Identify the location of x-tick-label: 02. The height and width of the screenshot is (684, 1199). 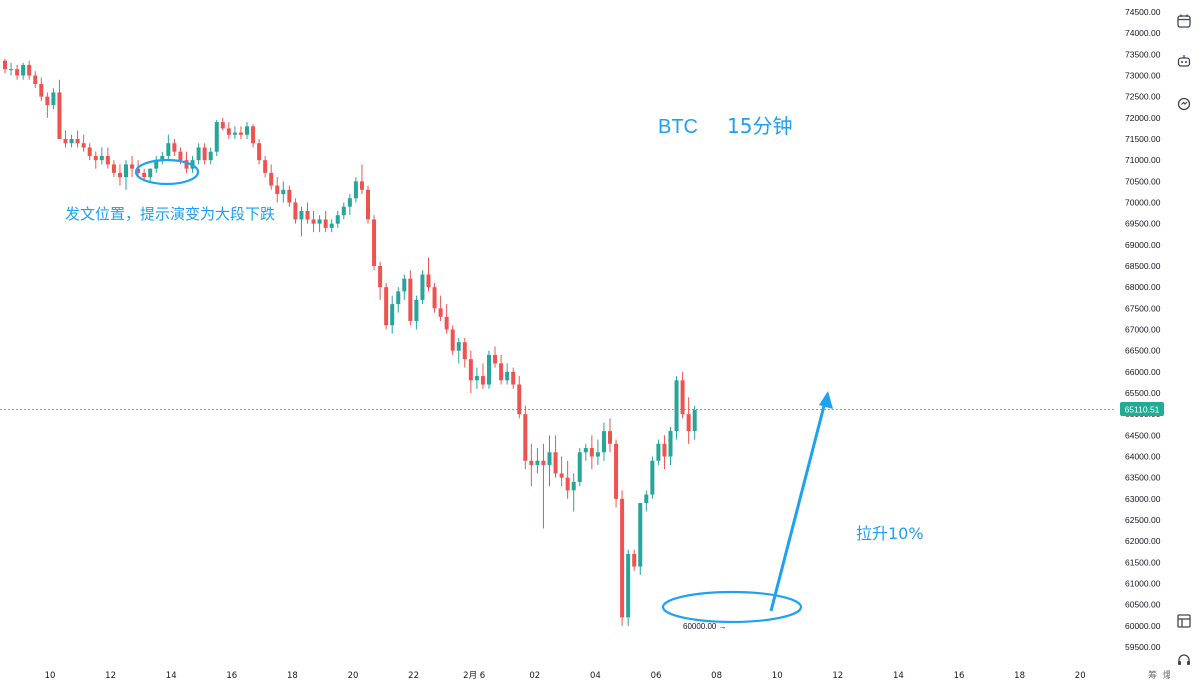
(534, 676).